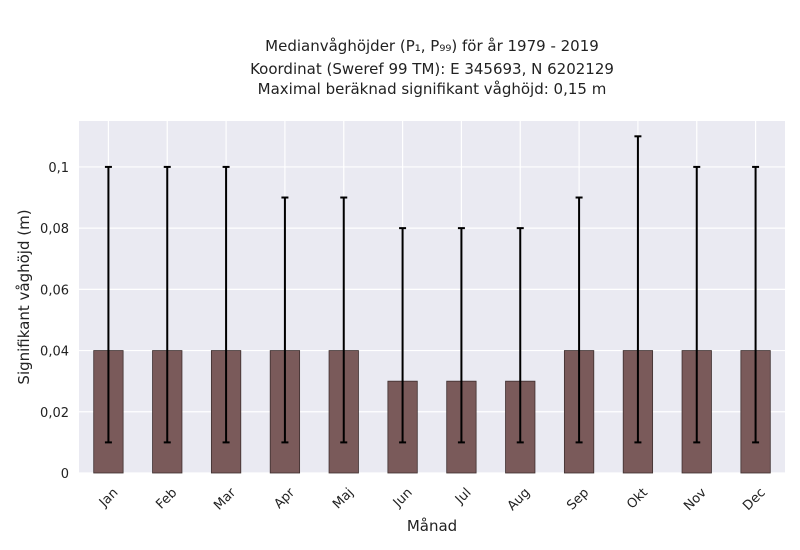 The image size is (800, 550). Describe the element at coordinates (637, 498) in the screenshot. I see `x-tick-label-okt: Okt` at that location.